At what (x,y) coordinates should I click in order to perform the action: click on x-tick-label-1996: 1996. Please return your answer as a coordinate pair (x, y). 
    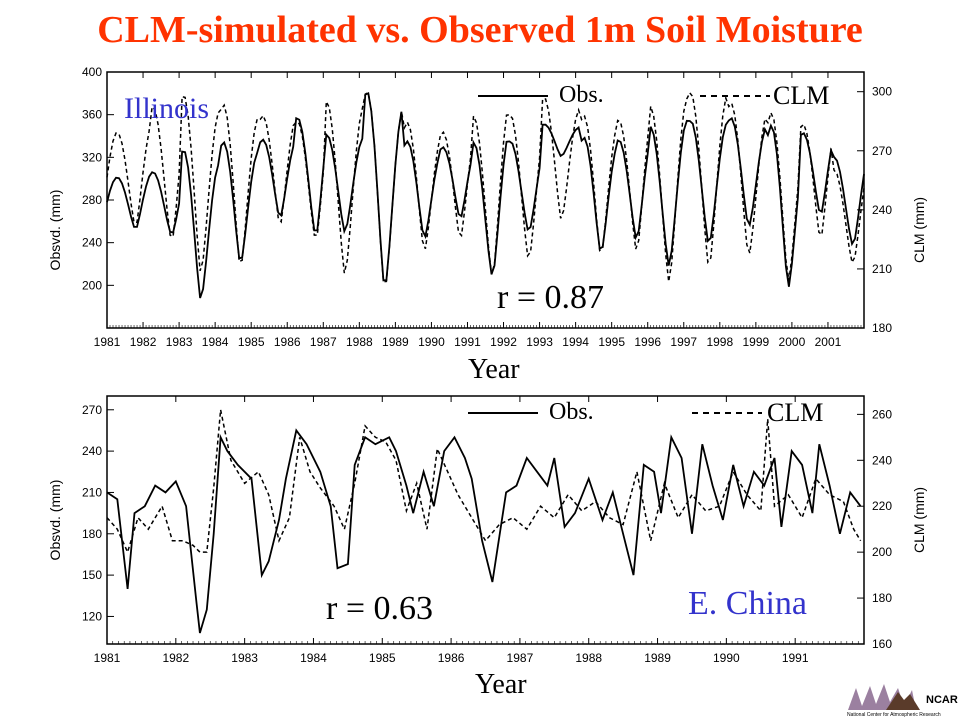
    Looking at the image, I should click on (647, 342).